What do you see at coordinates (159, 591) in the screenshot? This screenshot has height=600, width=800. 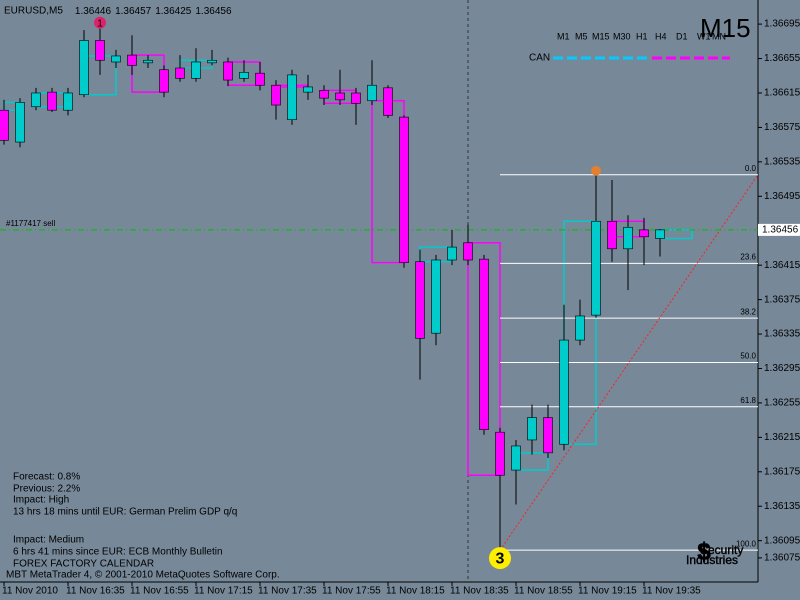 I see `x-tick-label: 11 Nov 16:55` at bounding box center [159, 591].